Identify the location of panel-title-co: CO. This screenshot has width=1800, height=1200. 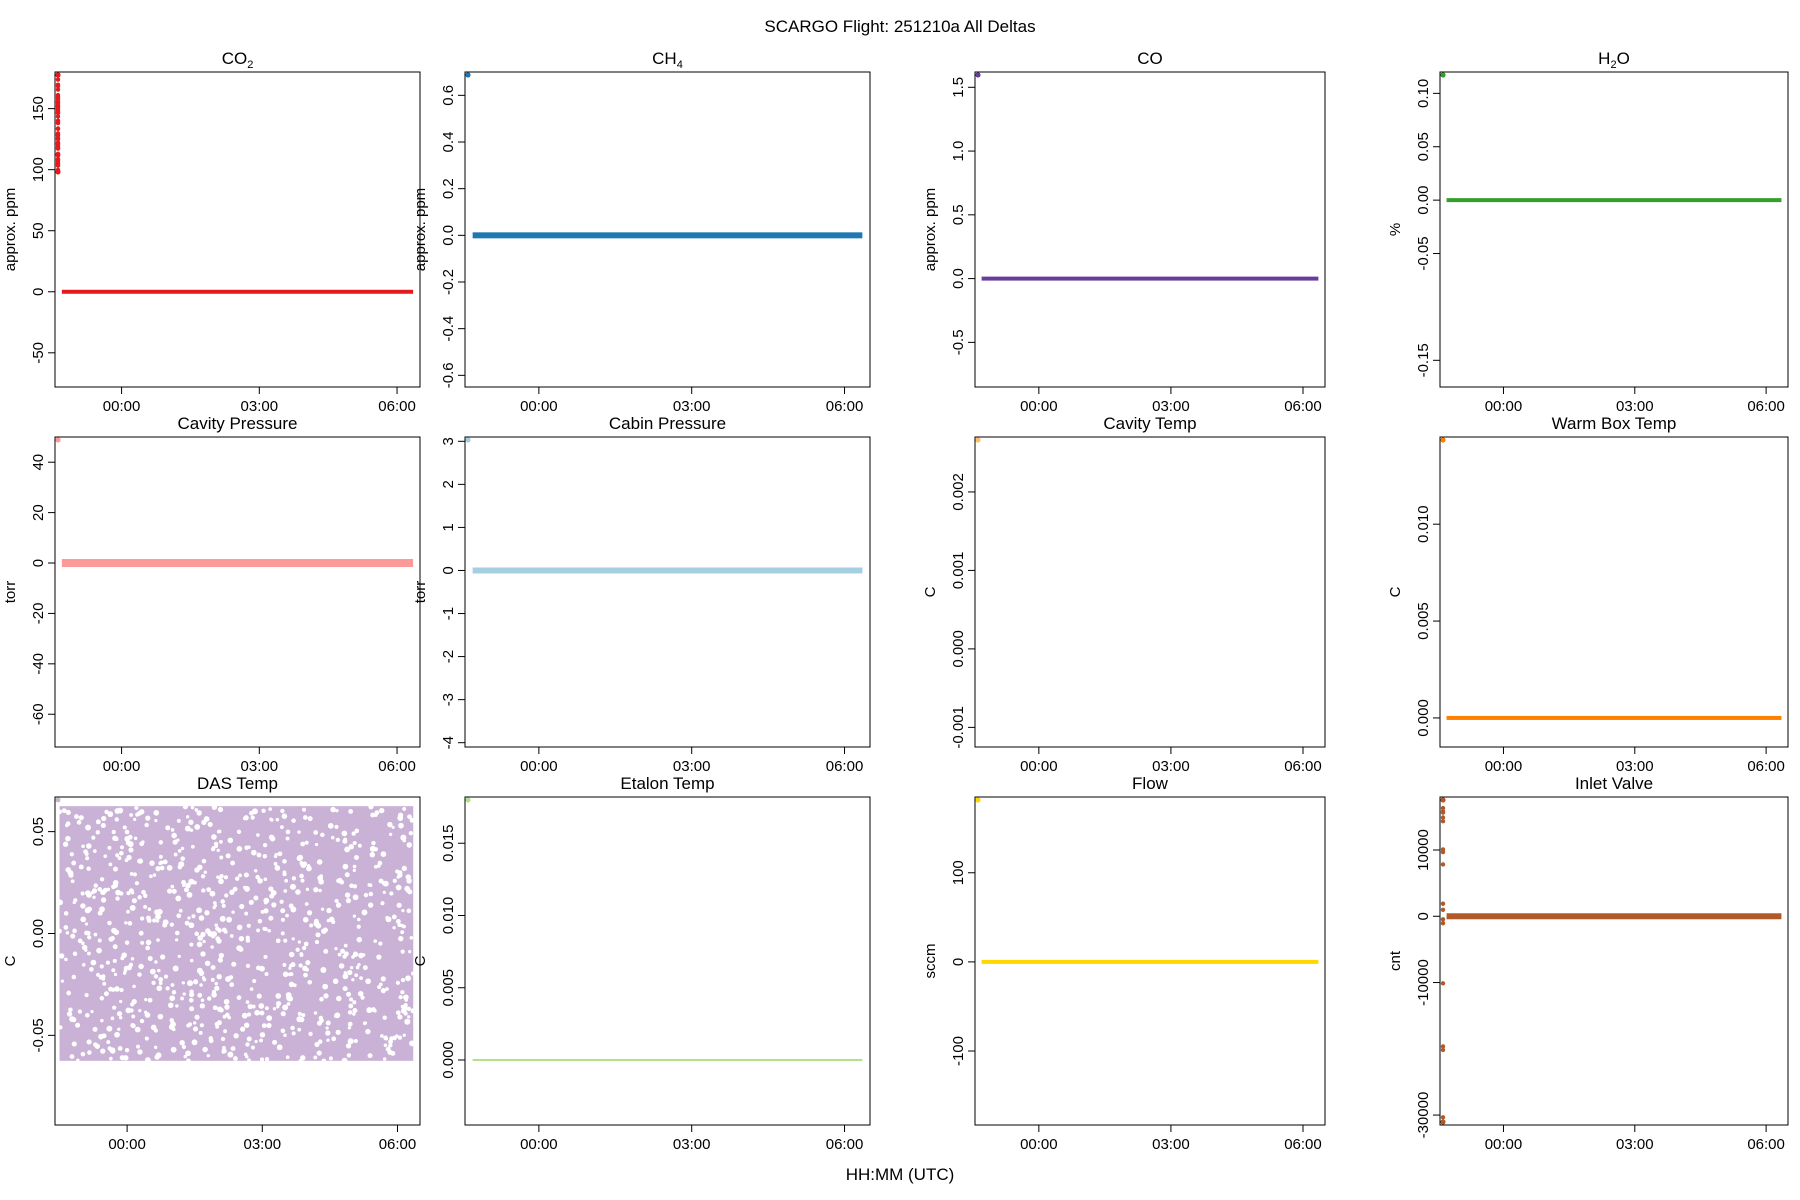
(1150, 58).